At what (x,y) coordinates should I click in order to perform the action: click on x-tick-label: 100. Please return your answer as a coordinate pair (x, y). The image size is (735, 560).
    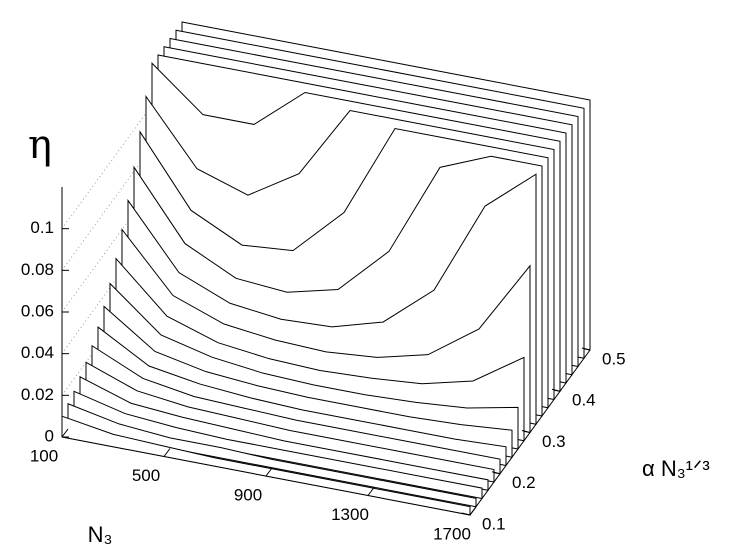
    Looking at the image, I should click on (44, 455).